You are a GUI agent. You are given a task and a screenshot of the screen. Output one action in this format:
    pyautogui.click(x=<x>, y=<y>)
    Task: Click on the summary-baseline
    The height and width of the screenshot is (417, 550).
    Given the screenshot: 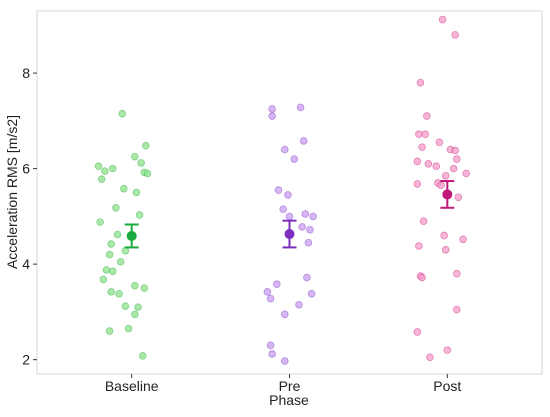 What is the action you would take?
    pyautogui.click(x=131, y=236)
    